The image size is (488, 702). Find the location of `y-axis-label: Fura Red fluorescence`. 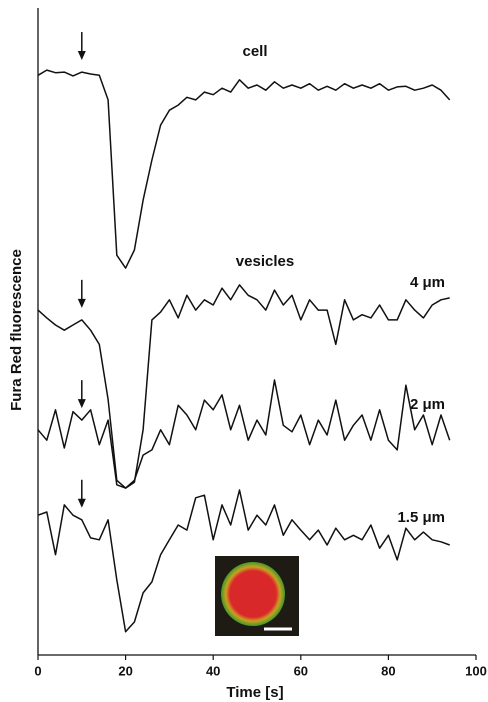

y-axis-label: Fura Red fluorescence is located at coordinates (16, 330).